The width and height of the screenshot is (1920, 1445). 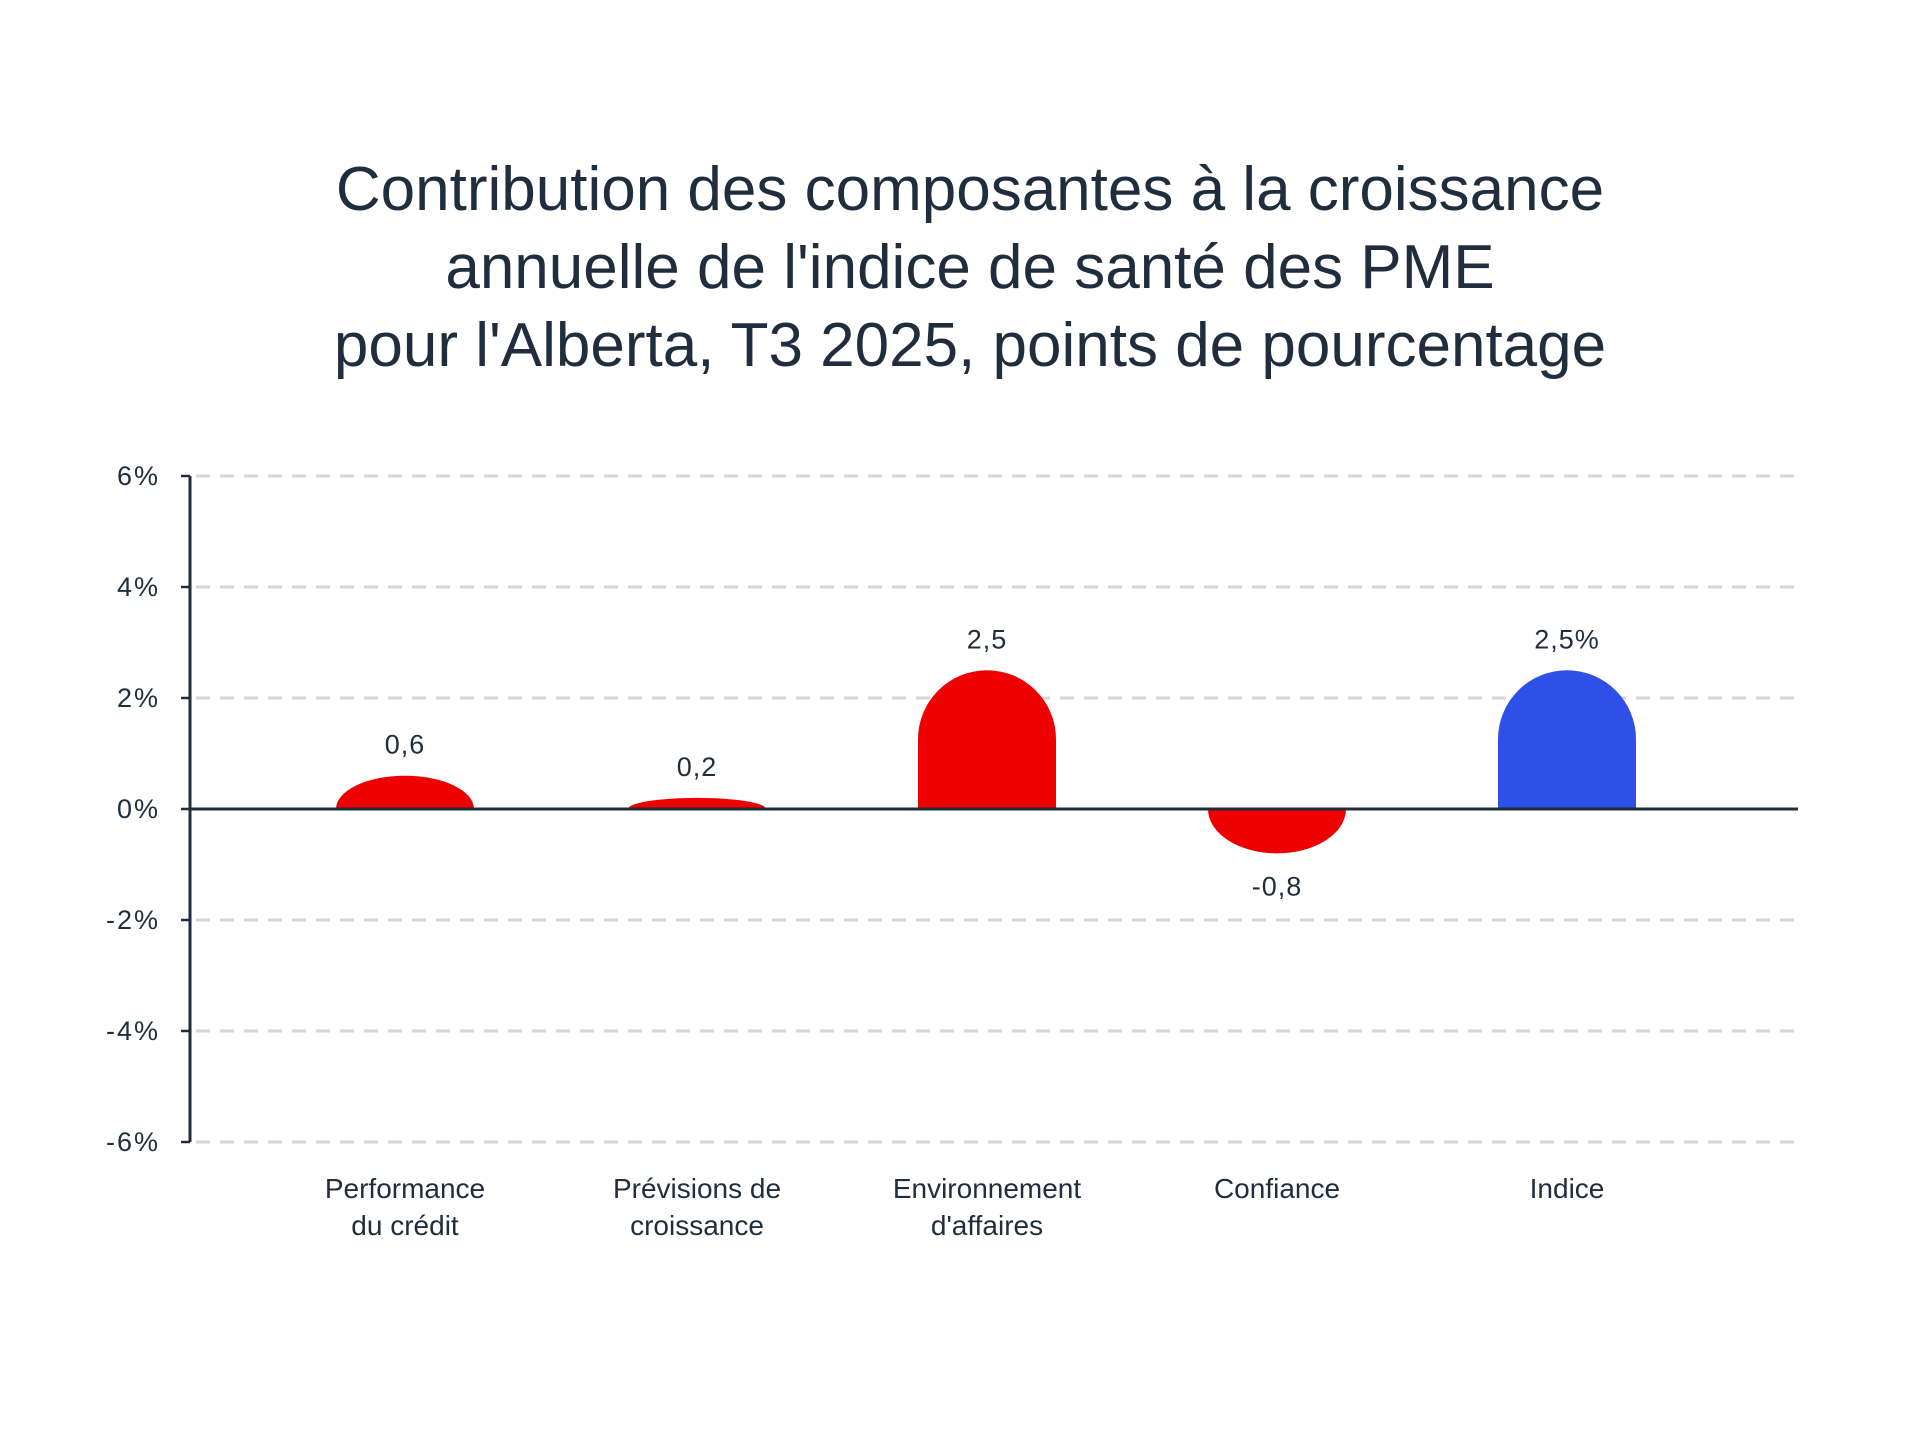 I want to click on data-label: 2,5%, so click(x=1567, y=639).